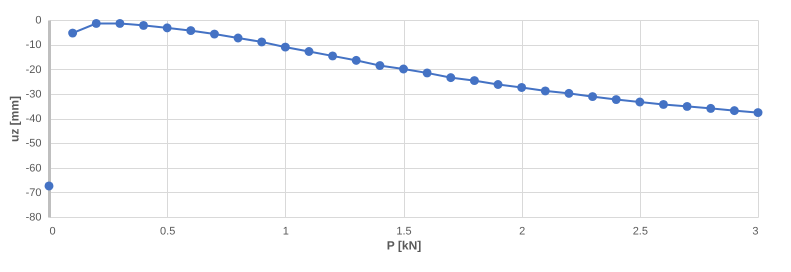  What do you see at coordinates (640, 232) in the screenshot?
I see `x-tick-label: 2.5` at bounding box center [640, 232].